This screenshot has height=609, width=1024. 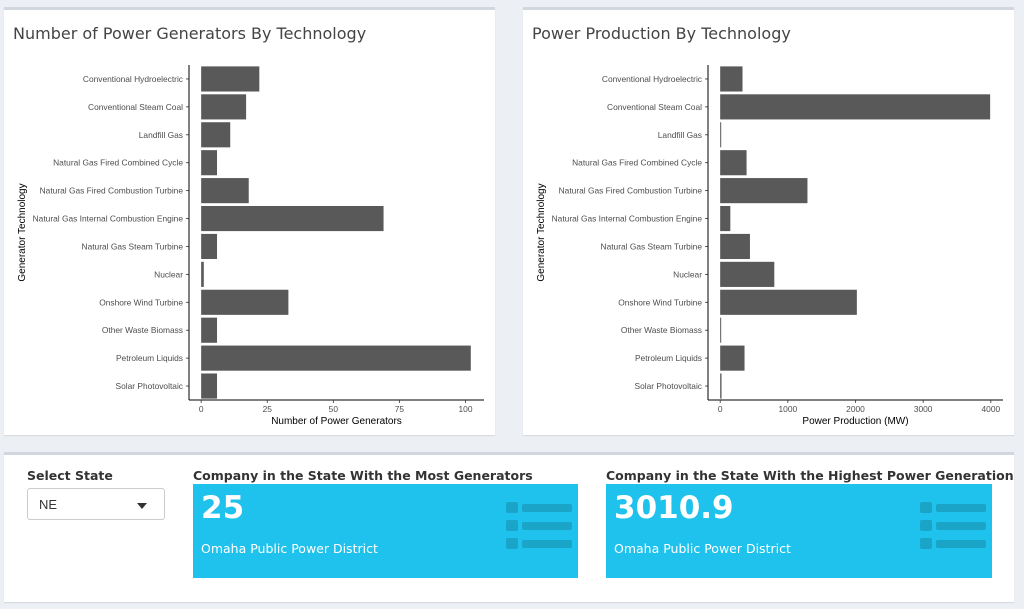 What do you see at coordinates (661, 33) in the screenshot?
I see `power-production-title: Power Production By Technology` at bounding box center [661, 33].